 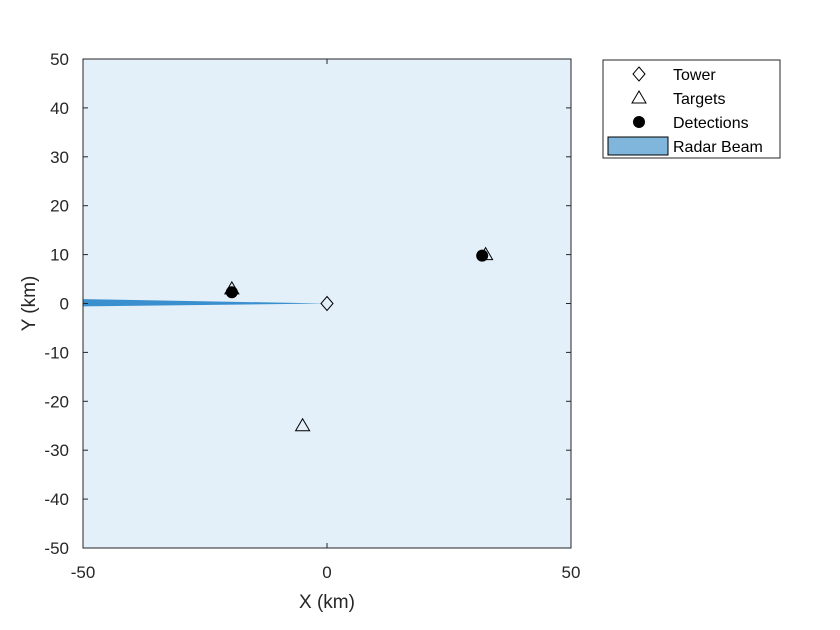 I want to click on y-tick-label: -10, so click(x=56, y=352).